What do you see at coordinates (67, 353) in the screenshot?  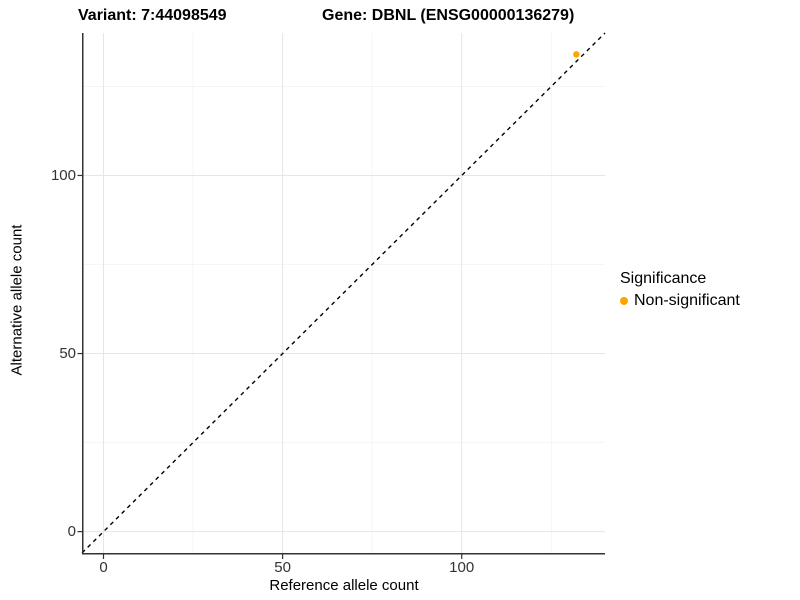 I see `y-tick-label-50: 50` at bounding box center [67, 353].